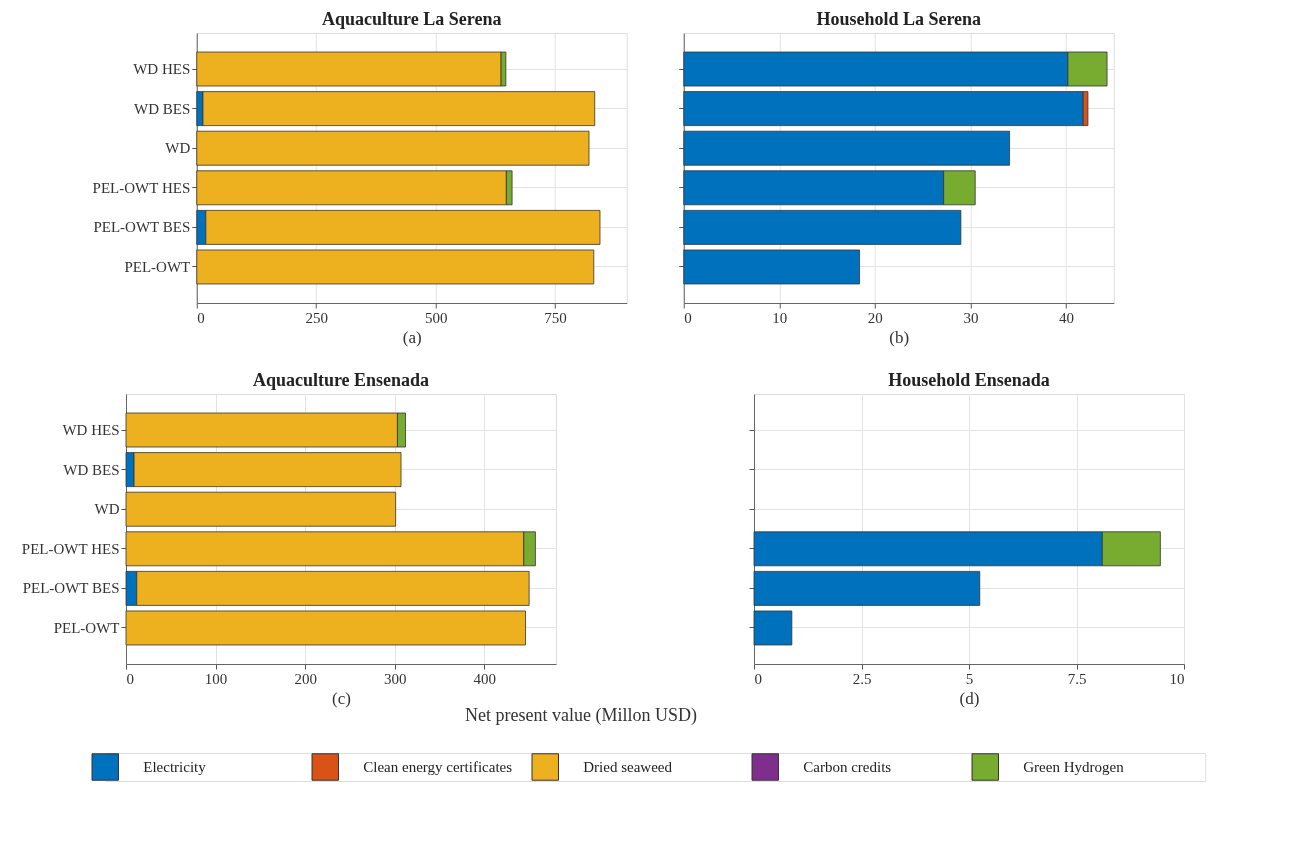  What do you see at coordinates (899, 19) in the screenshot?
I see `chart-title: Household La Serena` at bounding box center [899, 19].